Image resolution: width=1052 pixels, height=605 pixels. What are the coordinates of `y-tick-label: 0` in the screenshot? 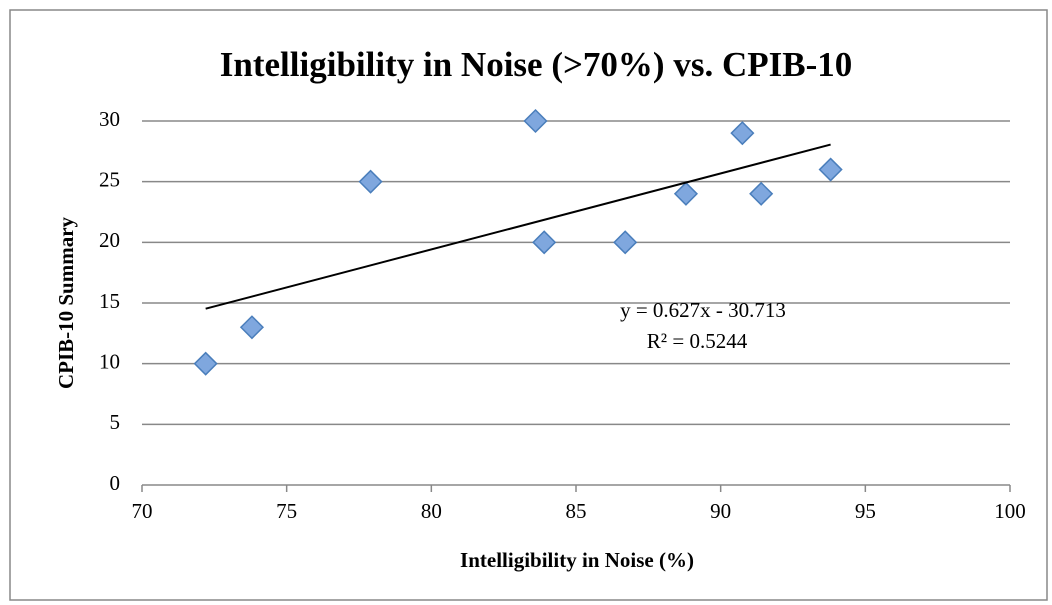 It's located at (115, 483).